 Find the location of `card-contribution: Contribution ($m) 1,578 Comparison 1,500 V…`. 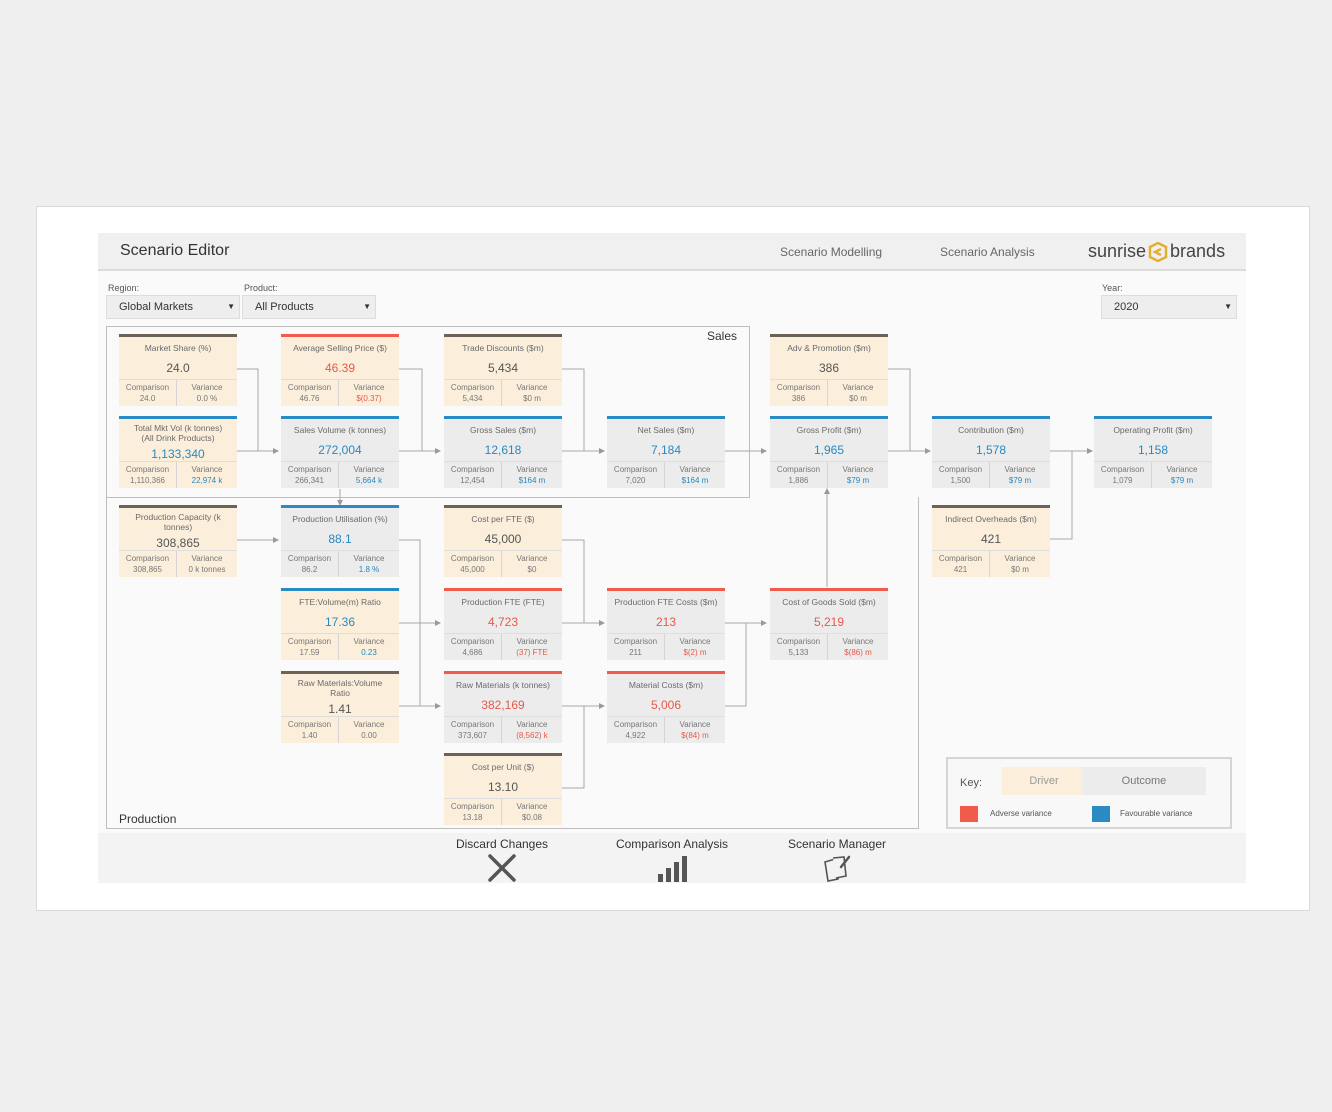

card-contribution: Contribution ($m) 1,578 Comparison 1,500 V… is located at coordinates (991, 452).